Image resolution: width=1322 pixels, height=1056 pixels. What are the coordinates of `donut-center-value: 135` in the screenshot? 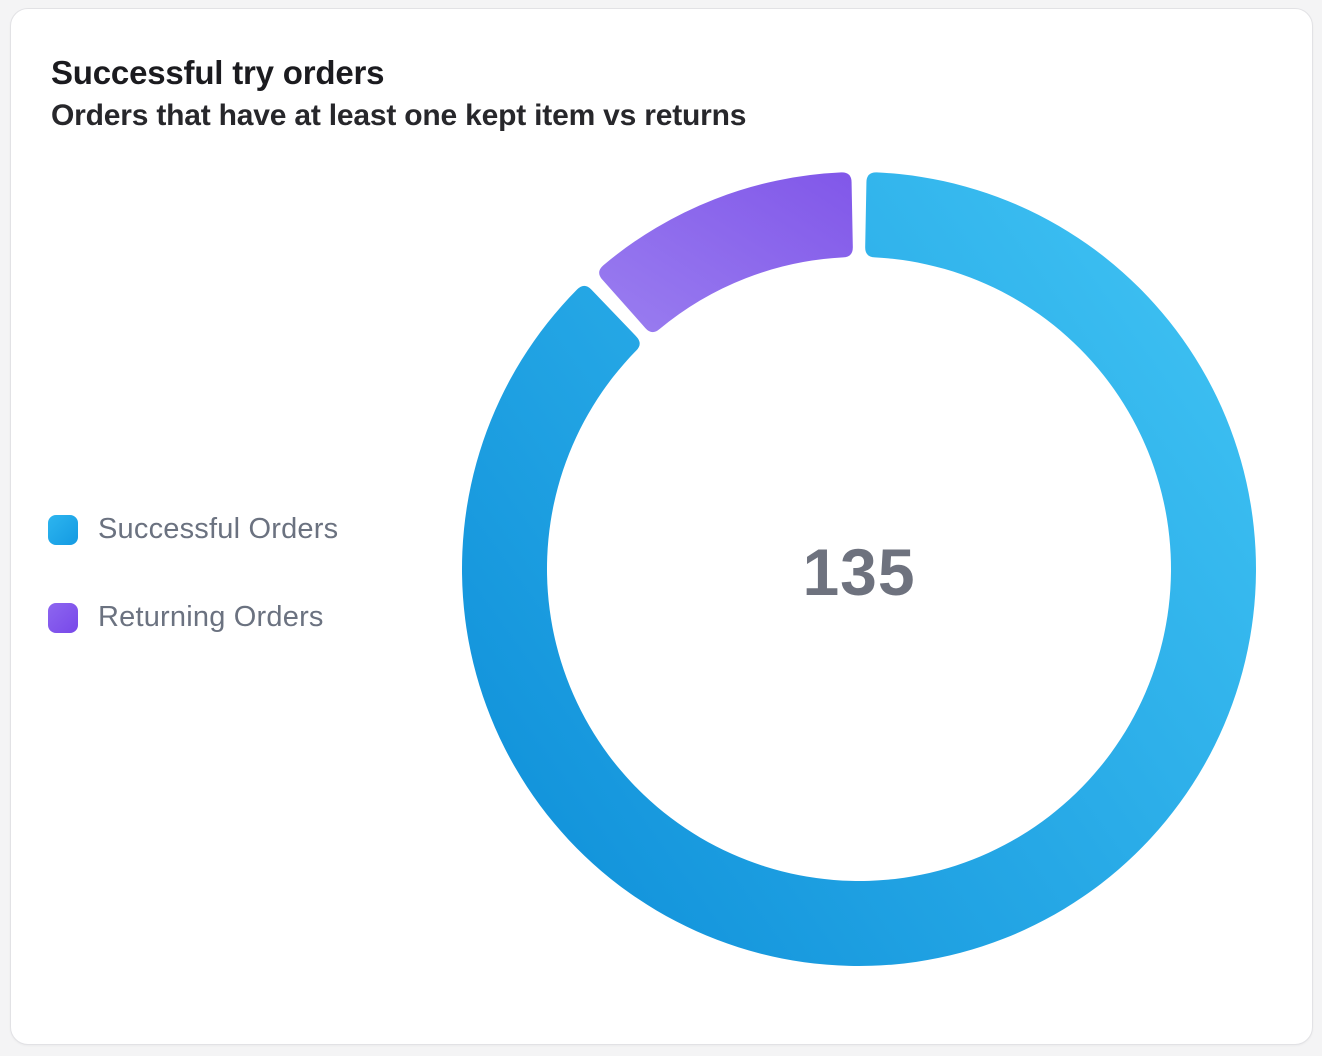 It's located at (859, 572).